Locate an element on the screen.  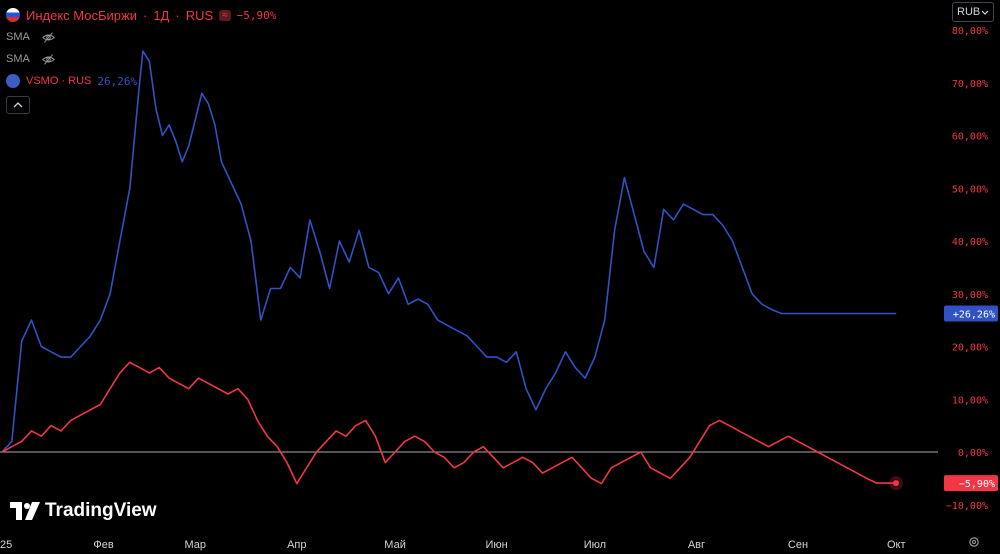
symbol-change: −5,90% is located at coordinates (256, 15).